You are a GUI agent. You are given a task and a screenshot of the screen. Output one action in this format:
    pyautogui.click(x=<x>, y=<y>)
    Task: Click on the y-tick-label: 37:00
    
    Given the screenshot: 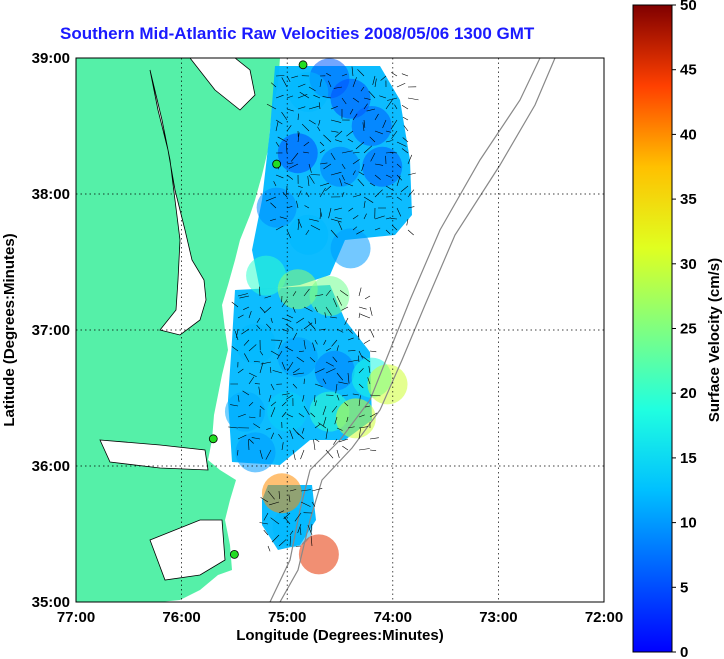 What is the action you would take?
    pyautogui.click(x=51, y=330)
    